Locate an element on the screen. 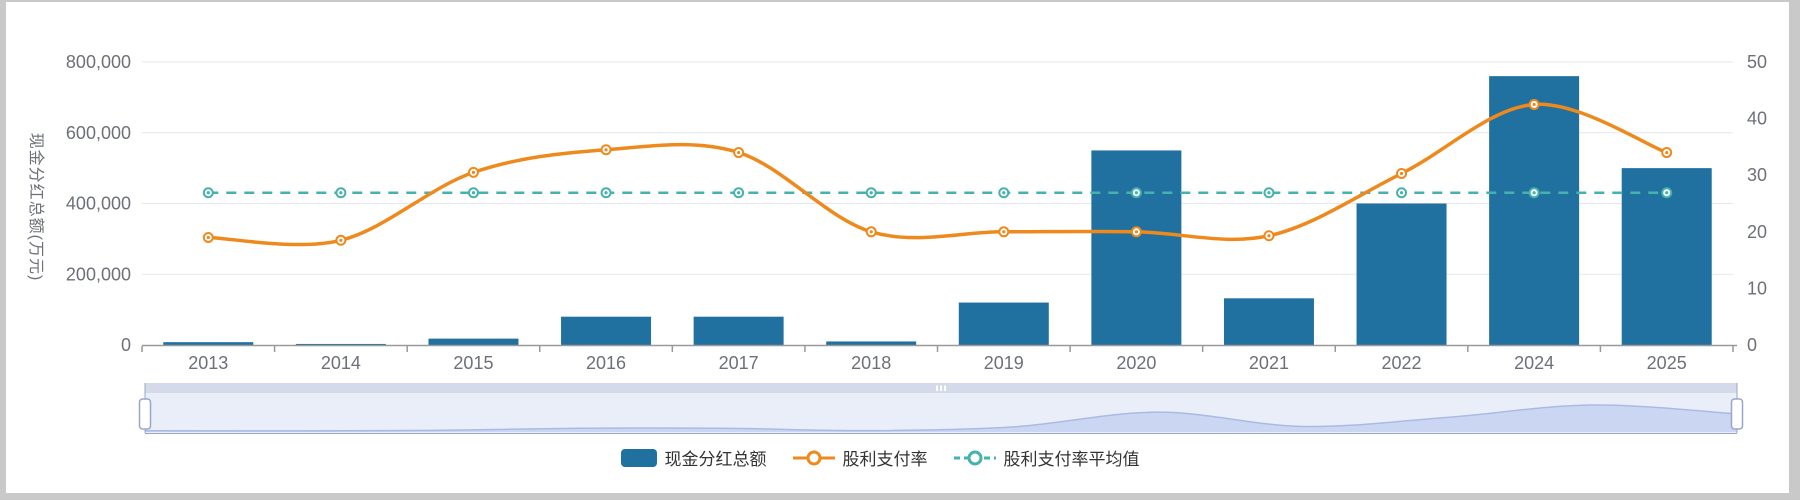  y-axis-left-label: 800,000 is located at coordinates (98, 62).